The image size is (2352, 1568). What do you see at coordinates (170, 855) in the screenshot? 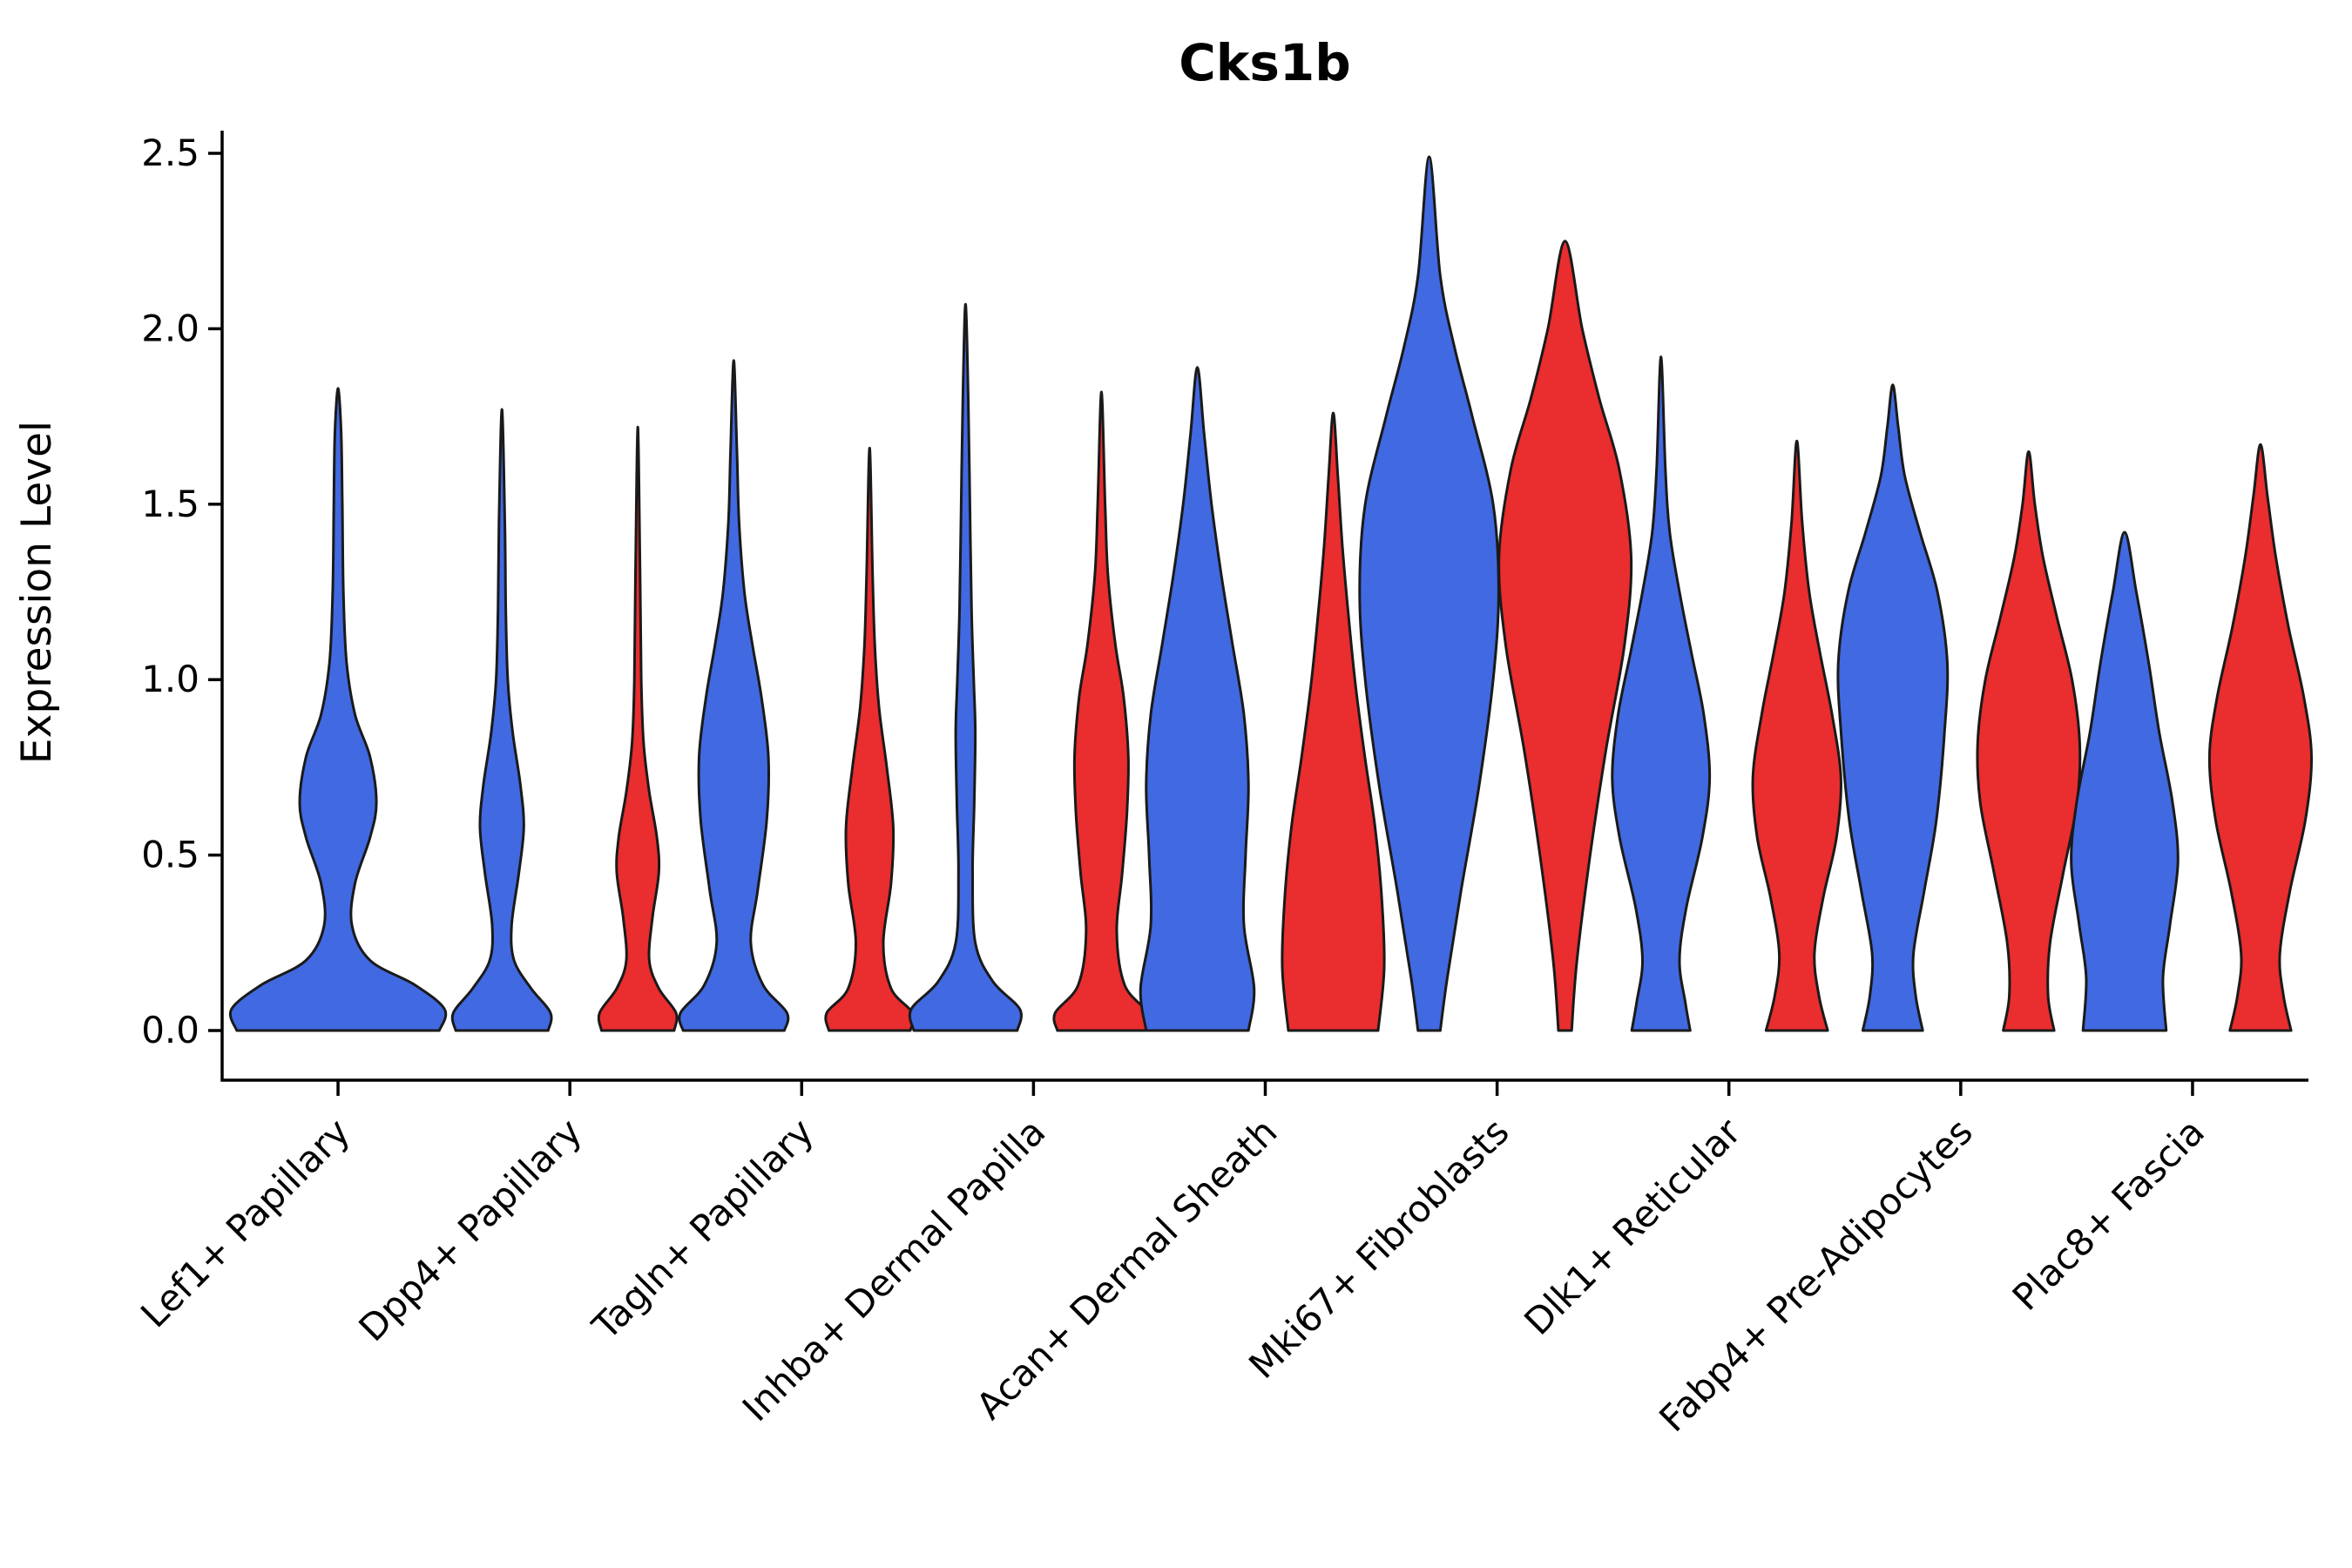
I see `y-tick-label: 0.5` at bounding box center [170, 855].